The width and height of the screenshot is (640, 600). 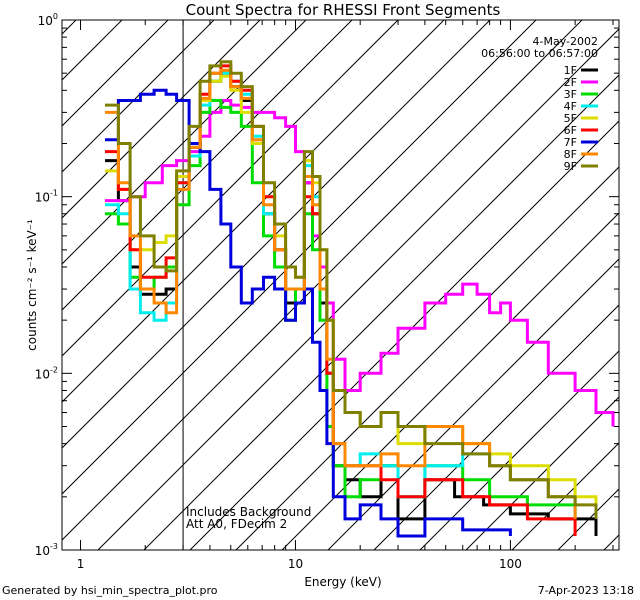 I want to click on date-label: 4-May-2002, so click(x=565, y=41).